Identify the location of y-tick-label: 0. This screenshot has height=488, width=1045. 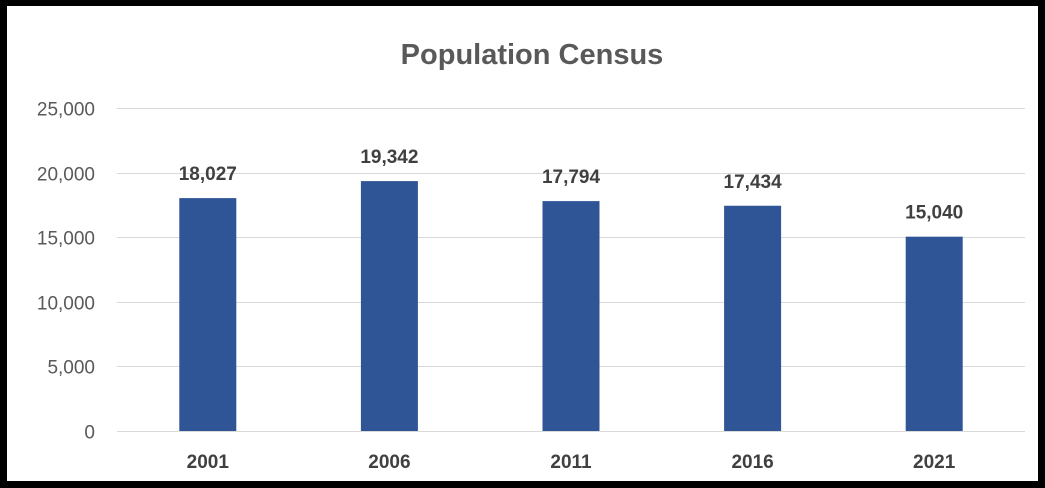
(89, 433).